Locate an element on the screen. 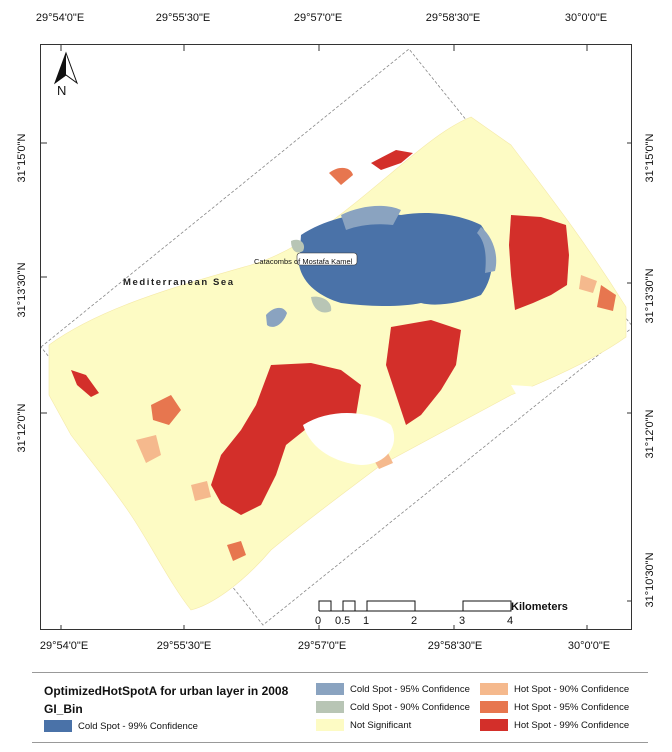 This screenshot has width=672, height=752. bottom-longitude-label: 29°54'0"E is located at coordinates (64, 646).